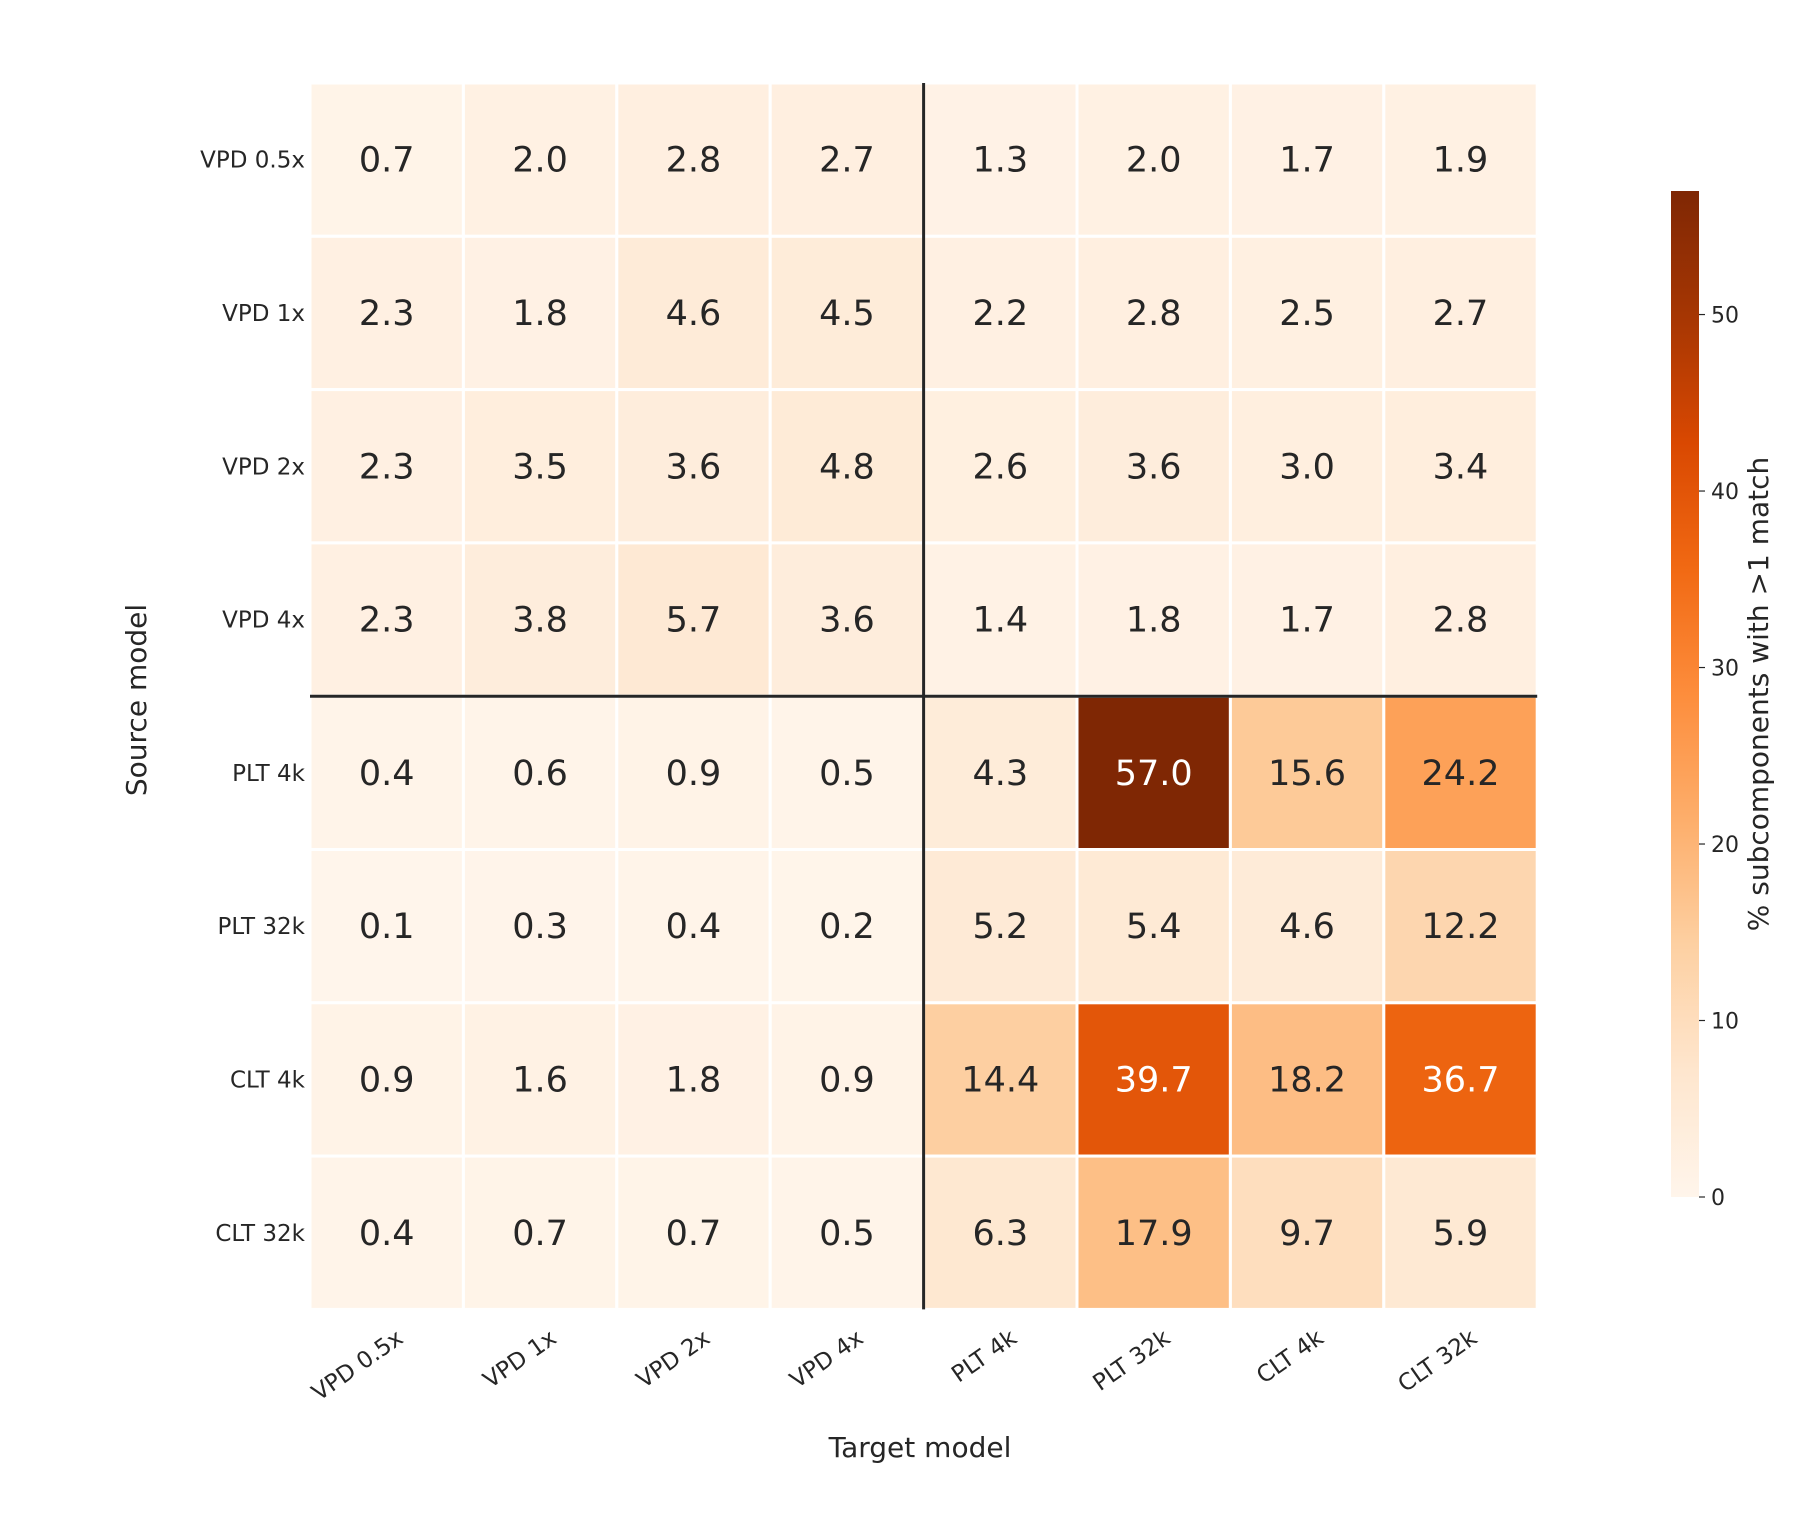  Describe the element at coordinates (984, 1356) in the screenshot. I see `x-tick-label: PLT 4k` at that location.